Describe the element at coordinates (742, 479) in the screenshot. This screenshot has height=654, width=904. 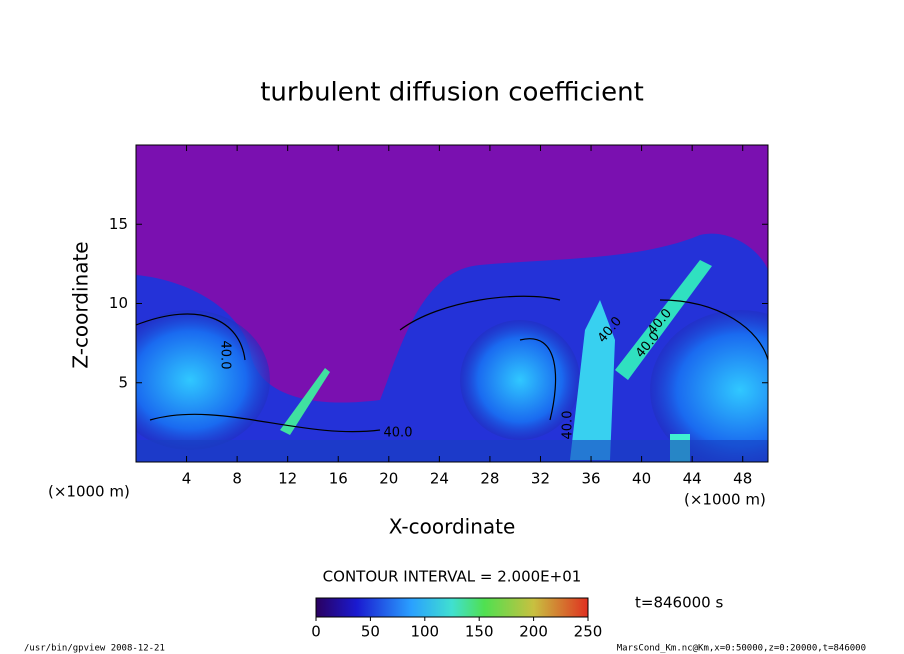
I see `x-tick-label: 48` at that location.